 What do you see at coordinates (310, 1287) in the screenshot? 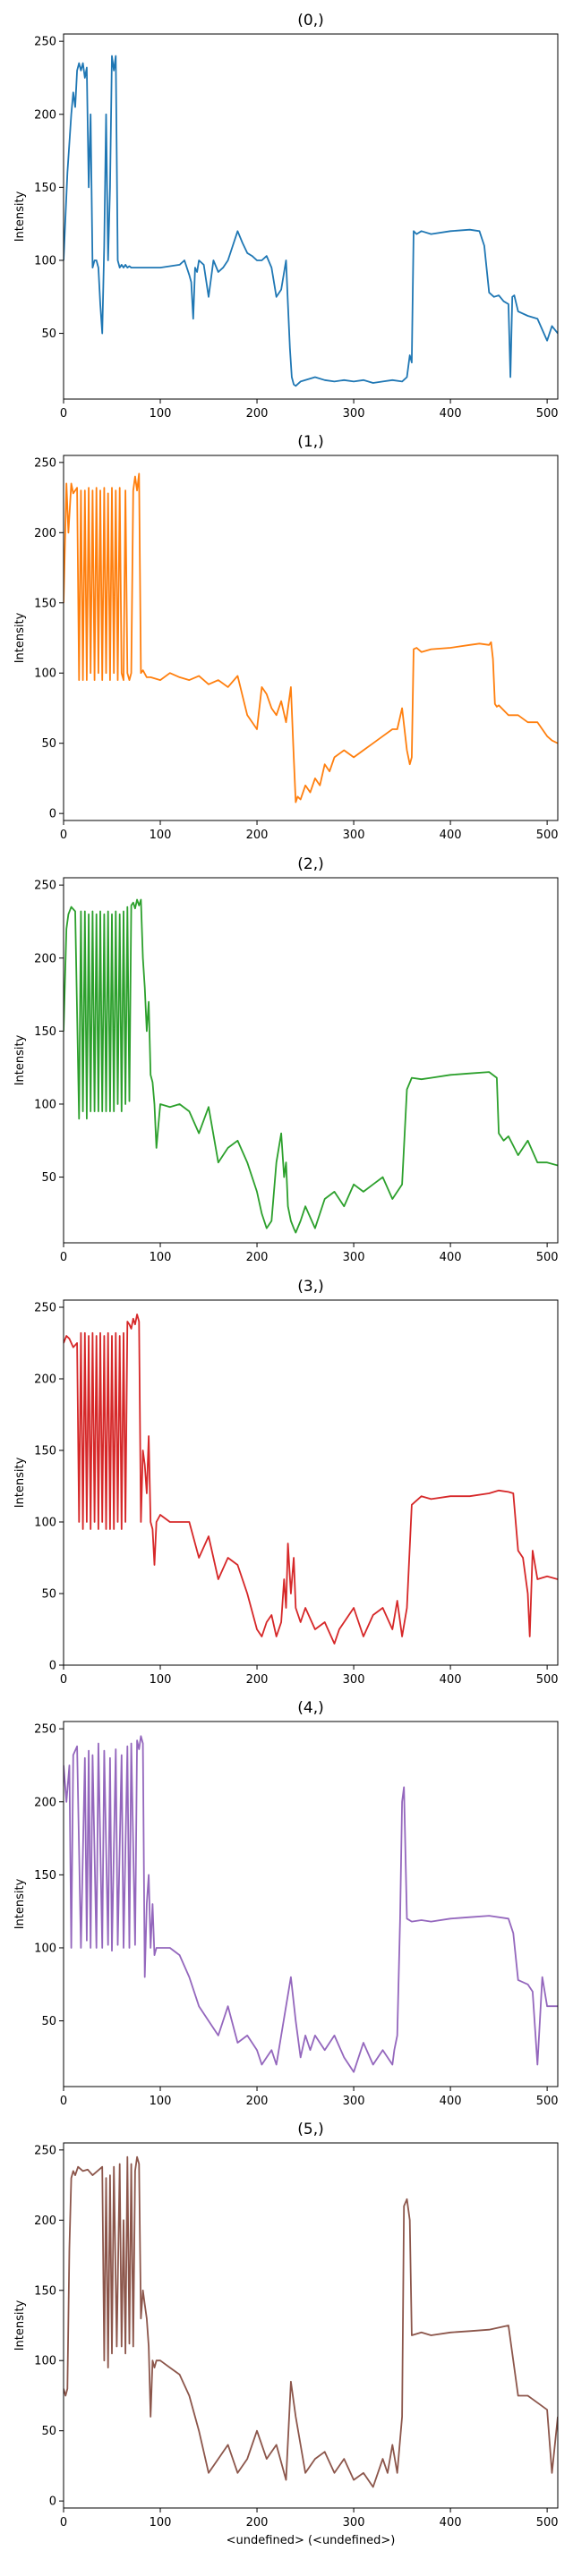
I see `chart-title: (3,)` at bounding box center [310, 1287].